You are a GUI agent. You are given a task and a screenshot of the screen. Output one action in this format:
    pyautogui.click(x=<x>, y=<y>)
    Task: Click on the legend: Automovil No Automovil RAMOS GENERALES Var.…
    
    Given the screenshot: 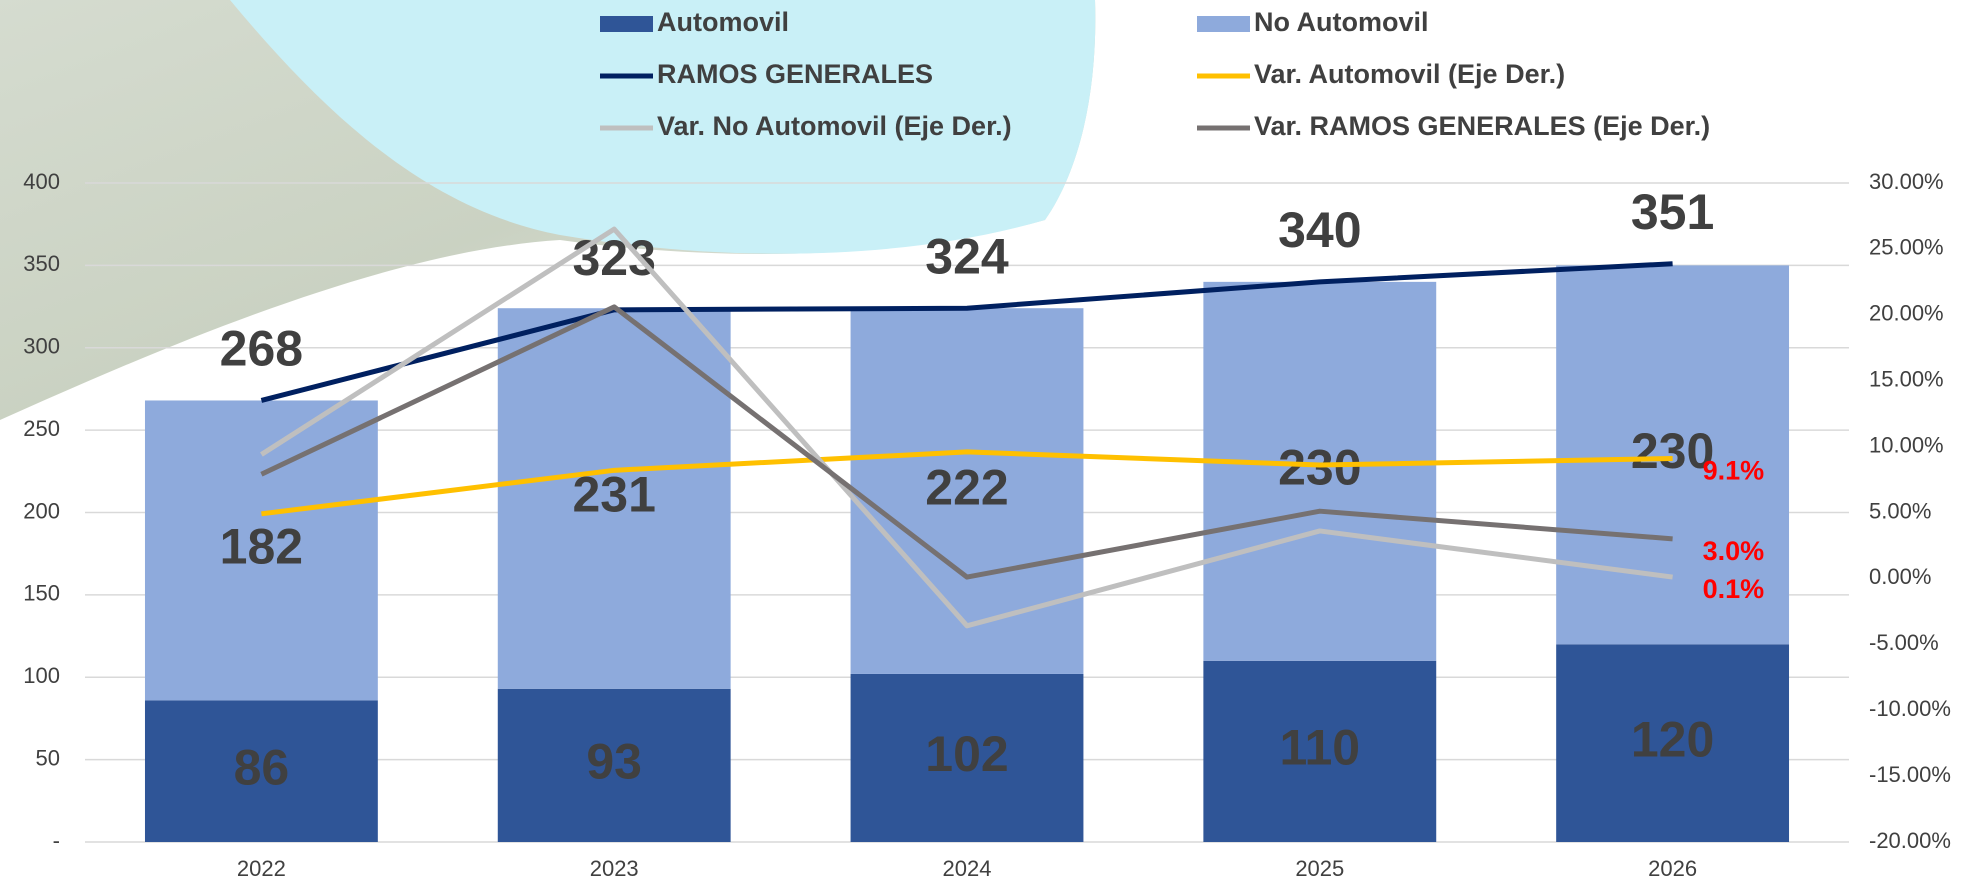 What is the action you would take?
    pyautogui.click(x=1155, y=74)
    